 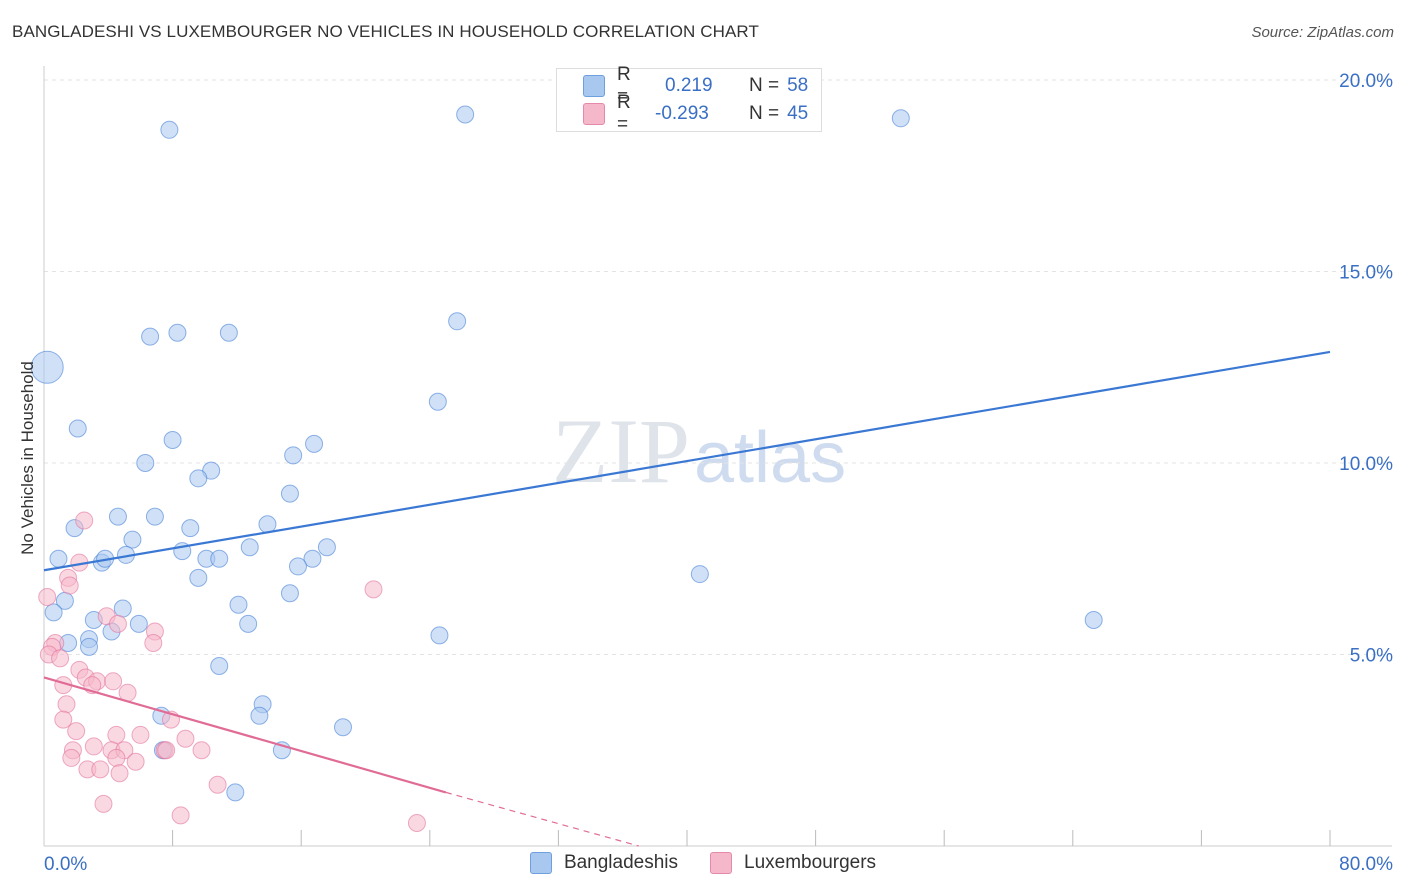 I want to click on y-tick-label: 10.0%, so click(x=1366, y=464).